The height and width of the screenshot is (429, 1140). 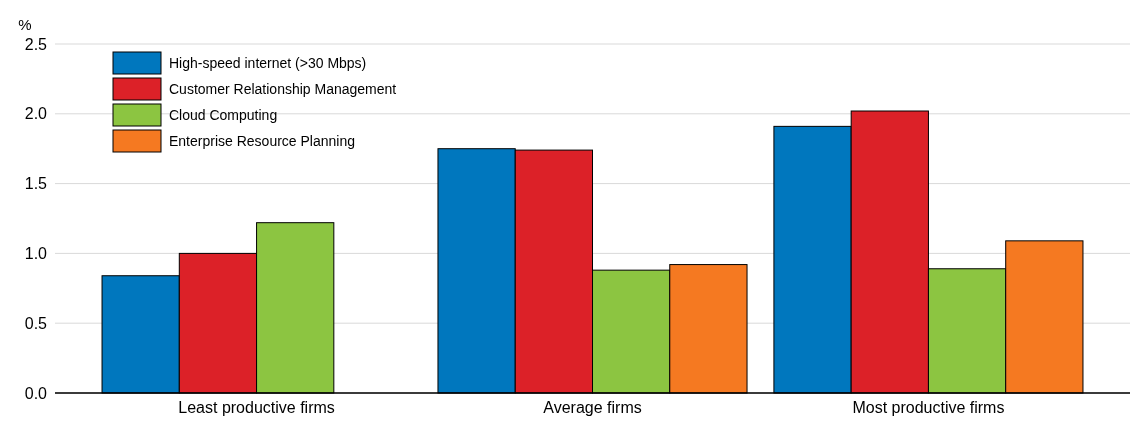 What do you see at coordinates (223, 114) in the screenshot?
I see `legend-label: Cloud Computing` at bounding box center [223, 114].